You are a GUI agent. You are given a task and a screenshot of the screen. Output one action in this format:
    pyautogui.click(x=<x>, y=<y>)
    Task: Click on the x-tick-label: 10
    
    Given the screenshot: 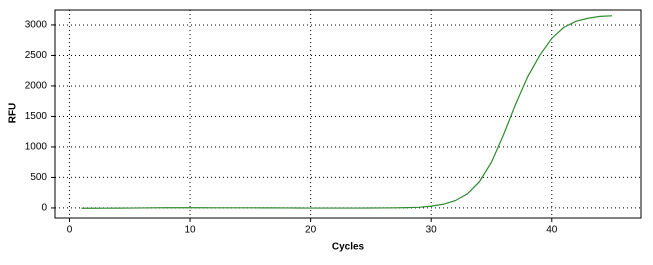 What is the action you would take?
    pyautogui.click(x=190, y=230)
    